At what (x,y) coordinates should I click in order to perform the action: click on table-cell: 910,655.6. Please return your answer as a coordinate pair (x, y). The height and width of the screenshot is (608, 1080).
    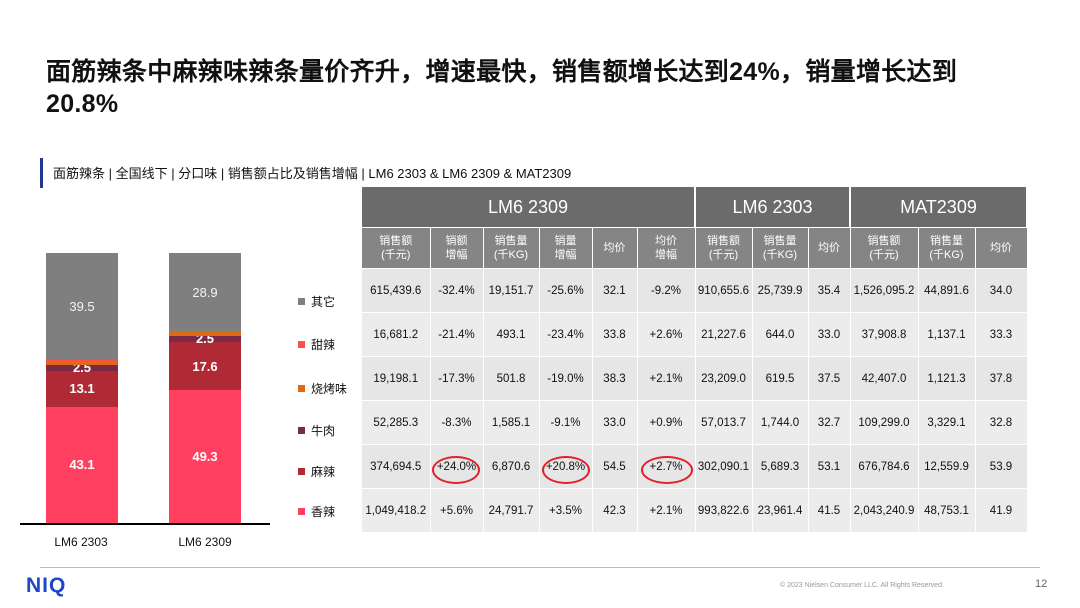
    Looking at the image, I should click on (724, 290).